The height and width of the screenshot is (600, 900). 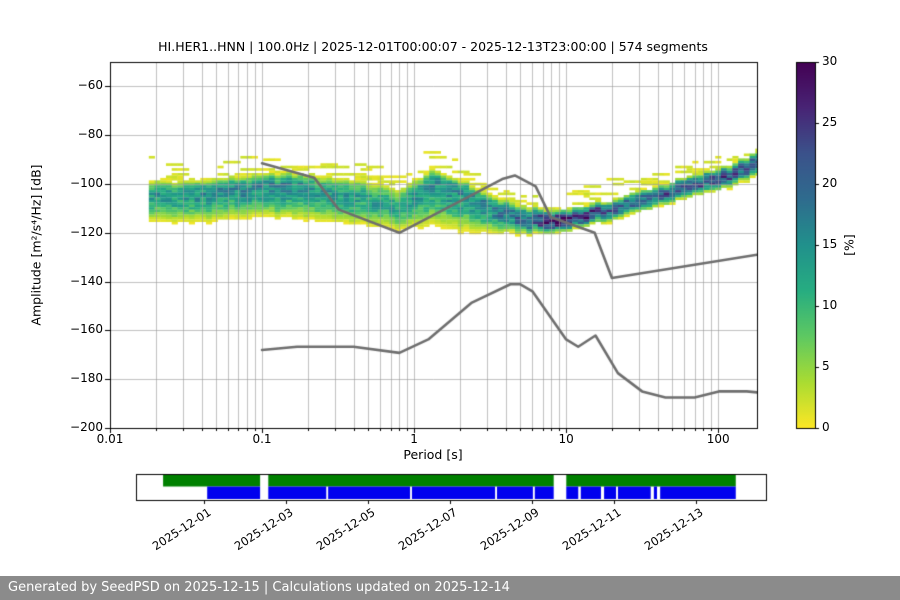 What do you see at coordinates (86, 329) in the screenshot?
I see `y-tick-label: −160` at bounding box center [86, 329].